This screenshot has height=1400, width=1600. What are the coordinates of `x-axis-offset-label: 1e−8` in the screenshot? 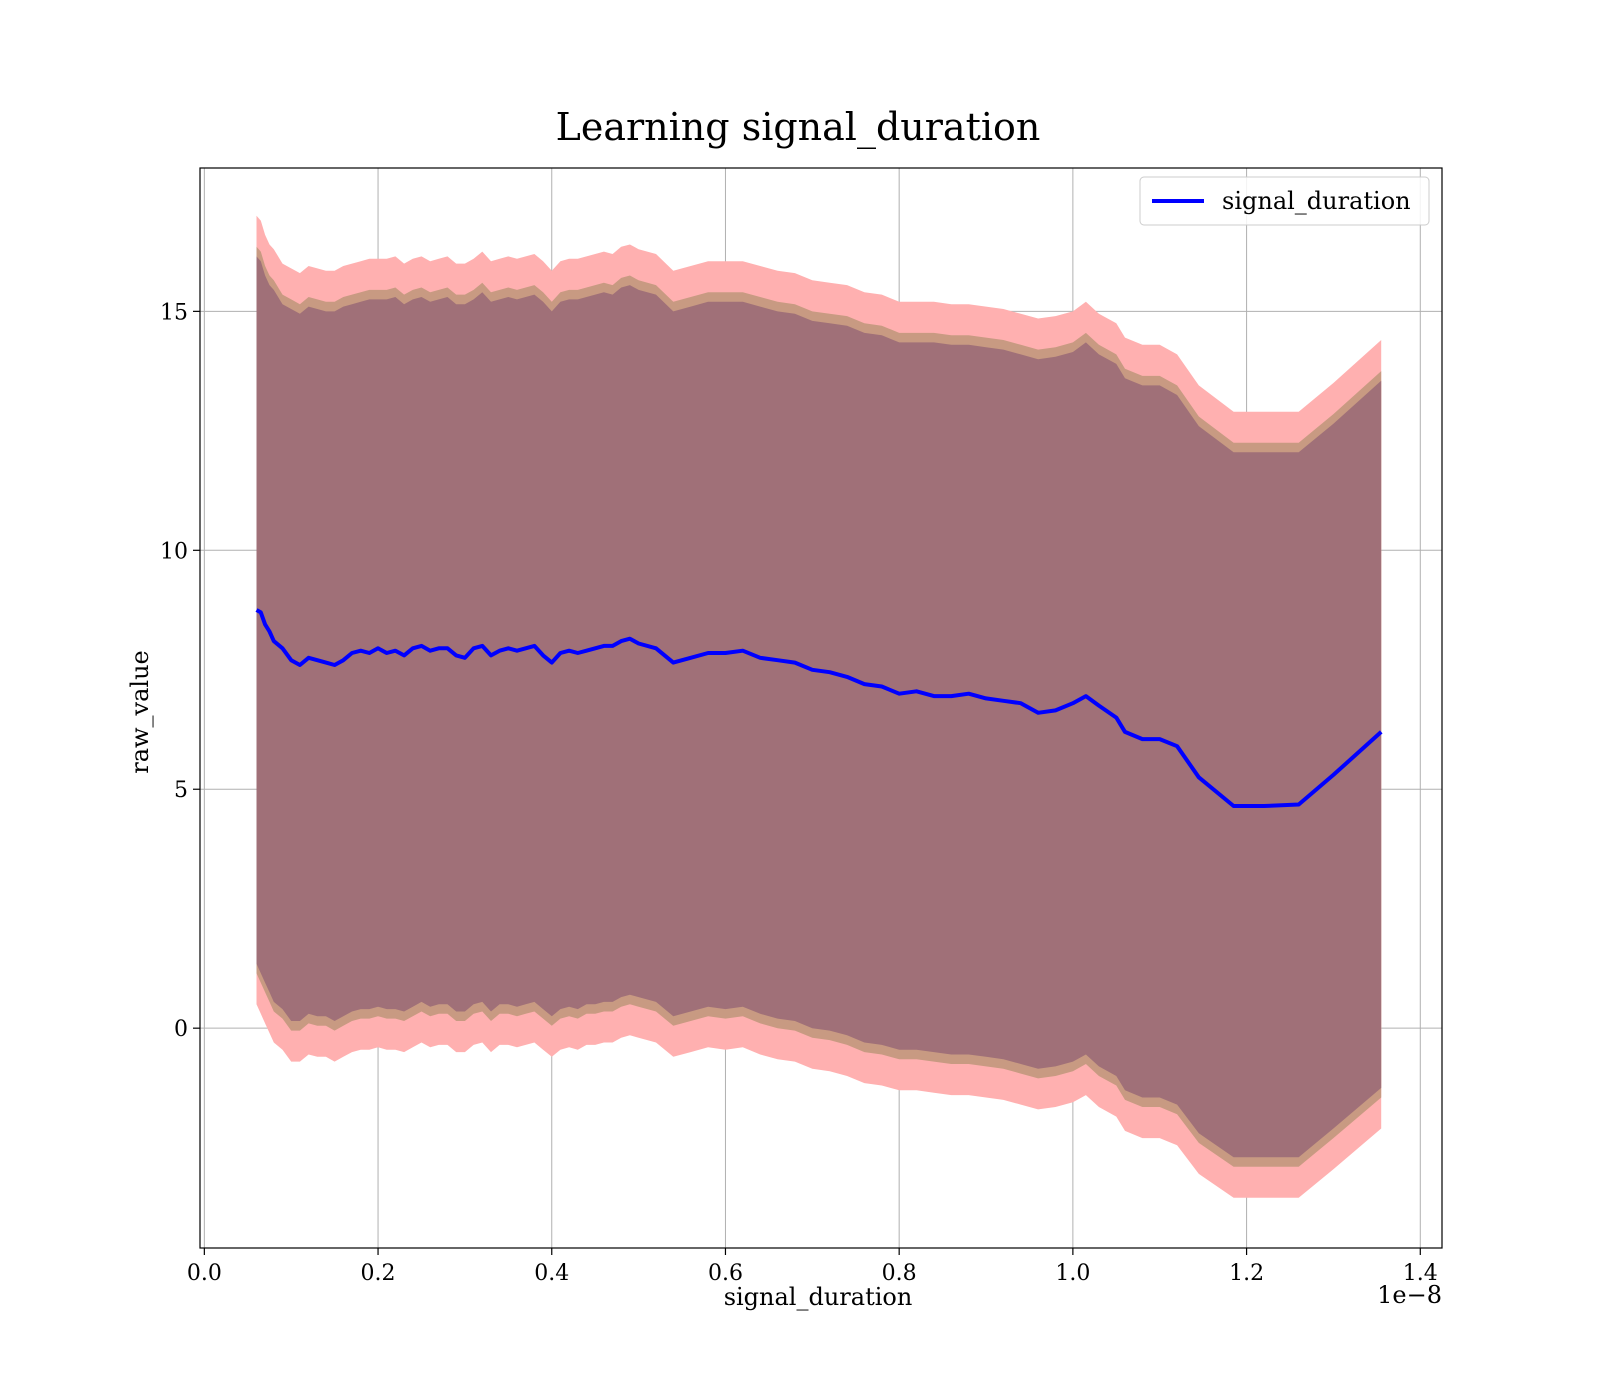 It's located at (1409, 1295).